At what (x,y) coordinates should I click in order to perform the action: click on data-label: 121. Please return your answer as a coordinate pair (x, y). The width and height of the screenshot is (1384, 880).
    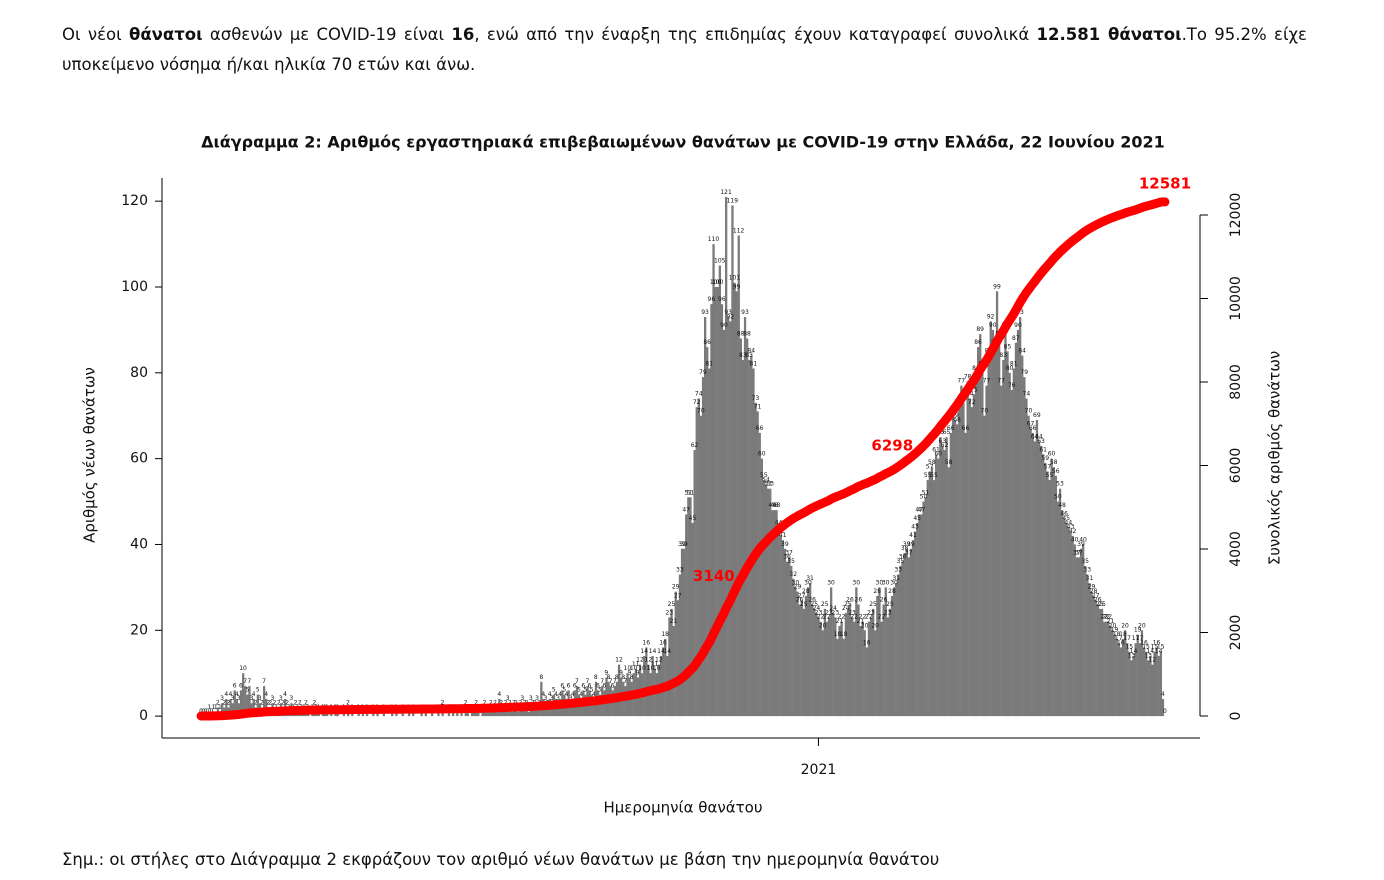
    Looking at the image, I should click on (726, 192).